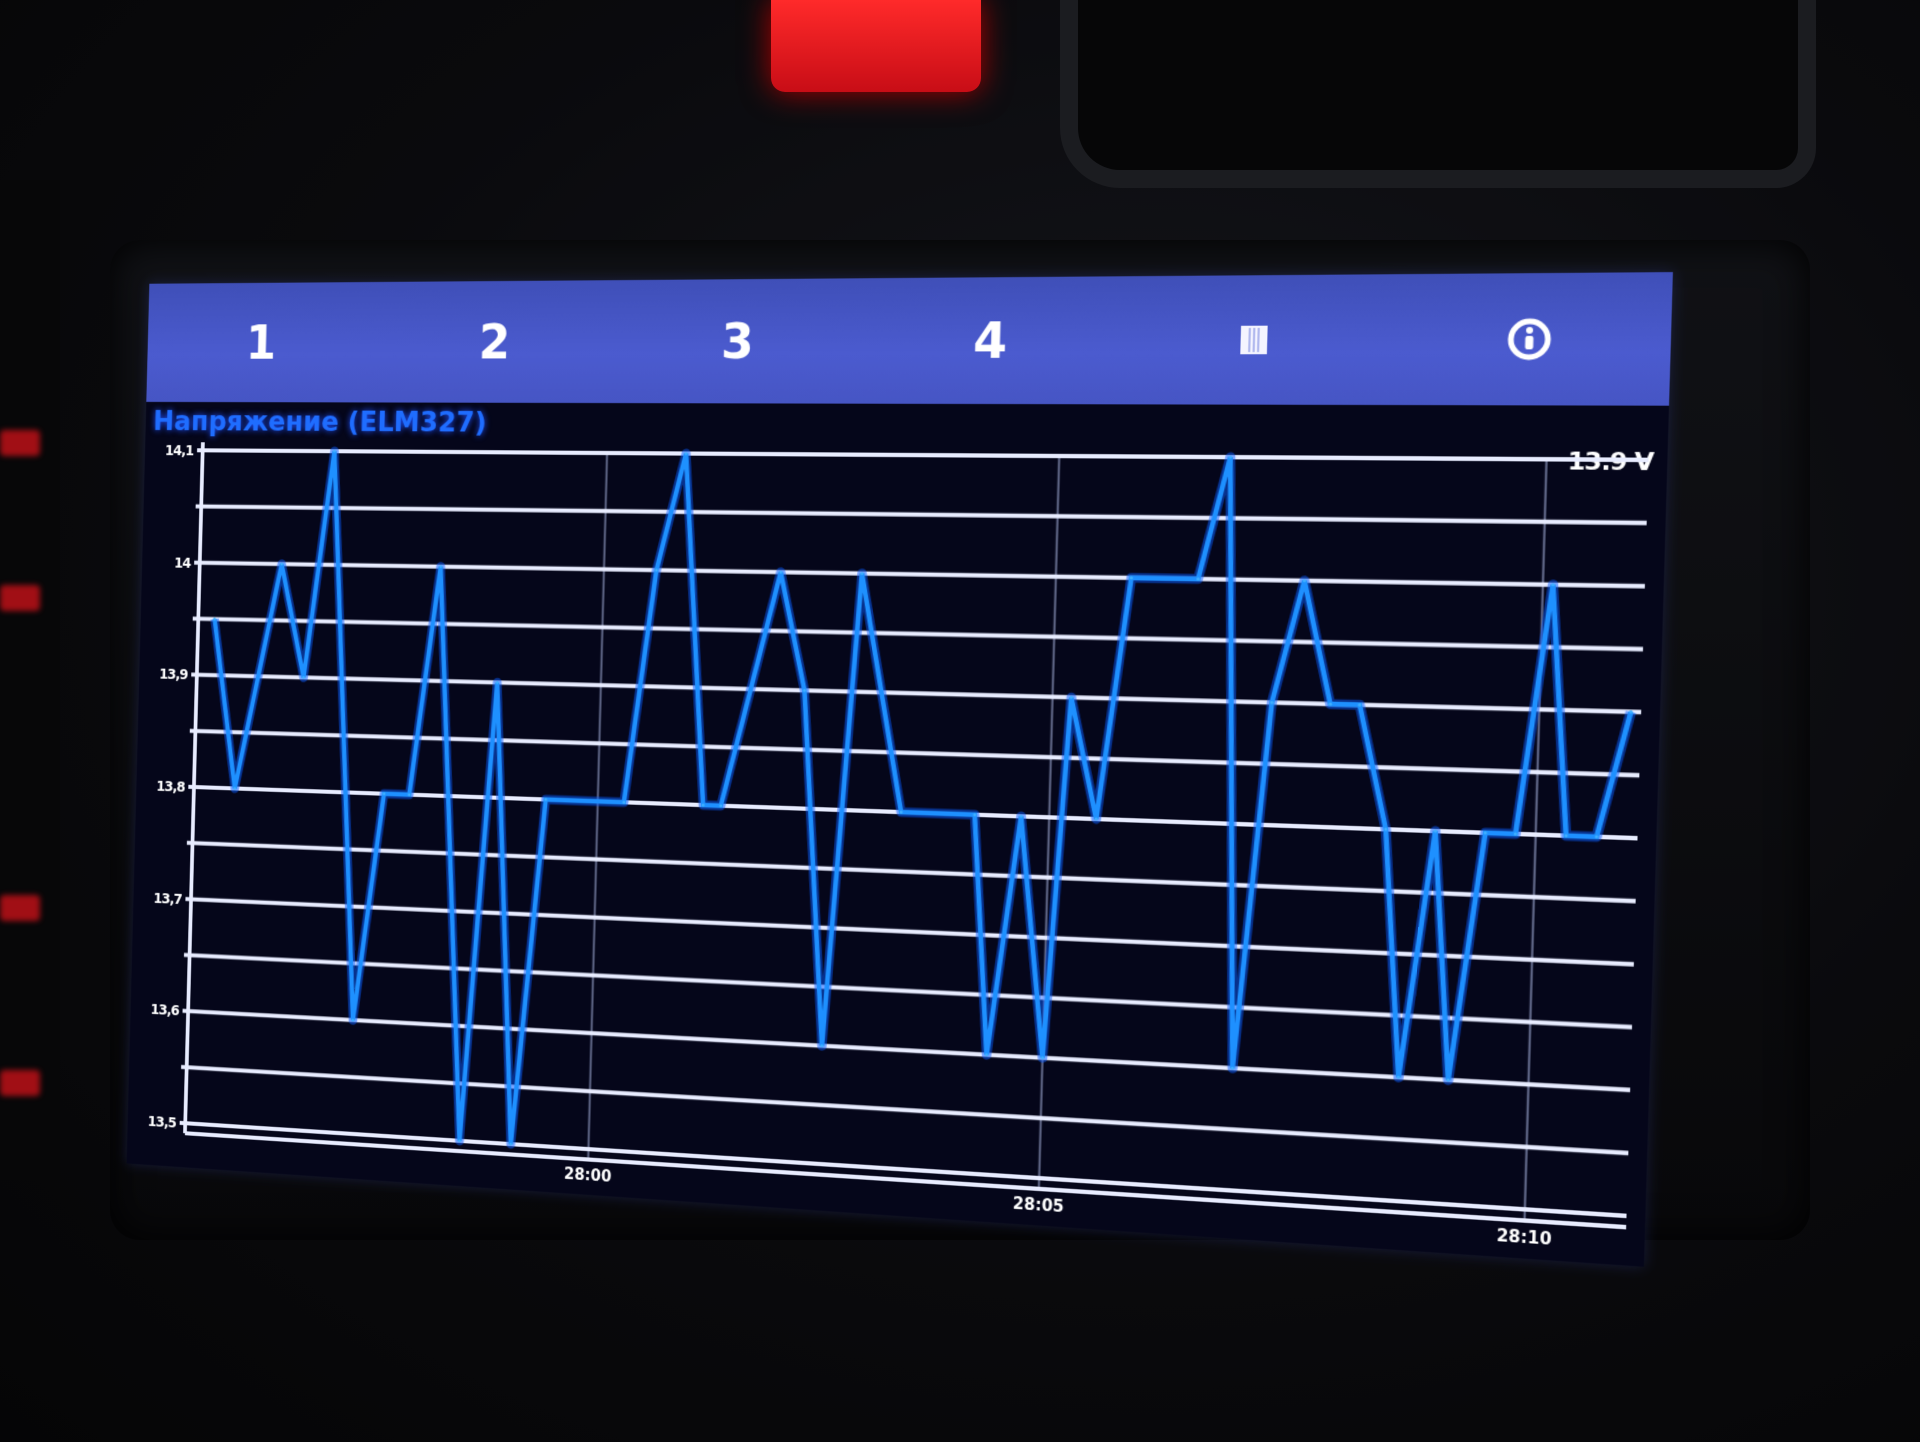 This screenshot has width=1920, height=1442. I want to click on y-tick-label: 14, so click(182, 563).